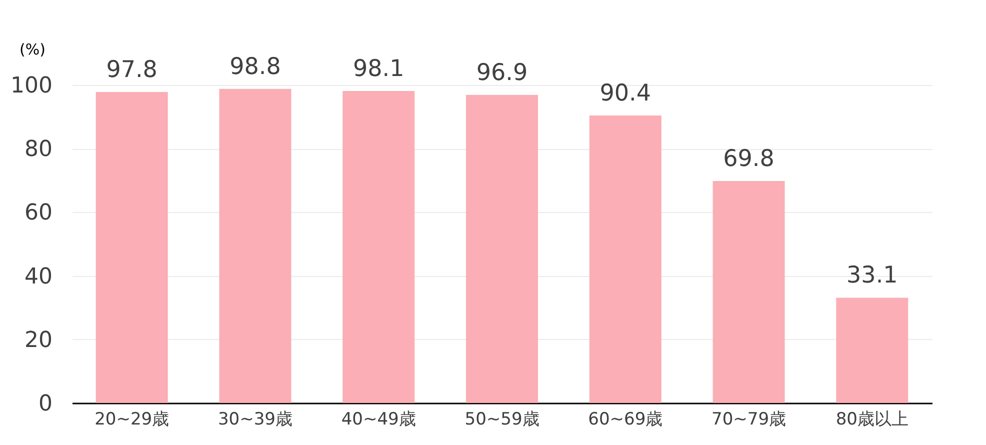  I want to click on x-tick-label: 50~59歳, so click(502, 420).